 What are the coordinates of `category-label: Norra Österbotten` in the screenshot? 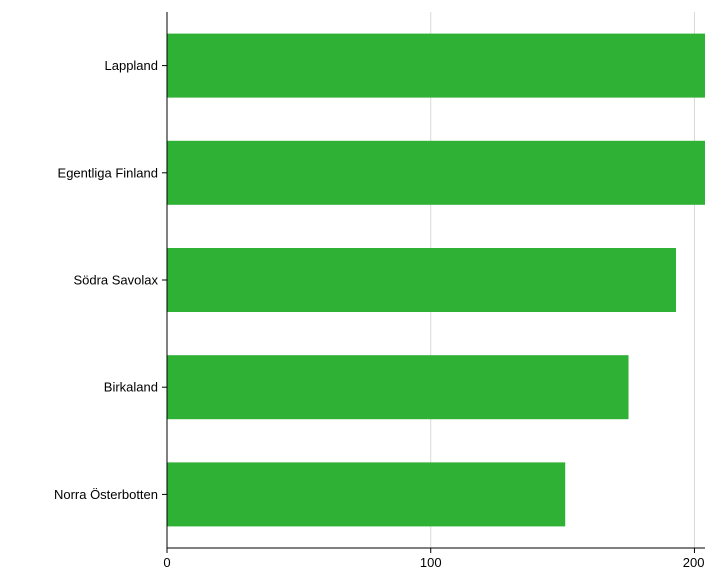 It's located at (106, 494).